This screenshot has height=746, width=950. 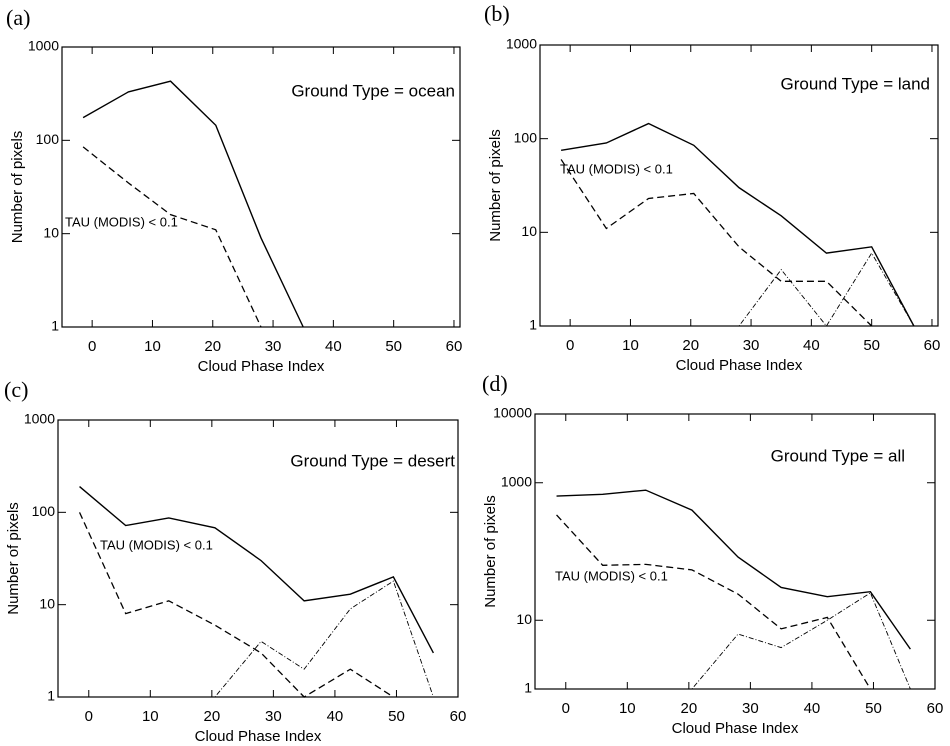 I want to click on panel-title: (b), so click(x=497, y=13).